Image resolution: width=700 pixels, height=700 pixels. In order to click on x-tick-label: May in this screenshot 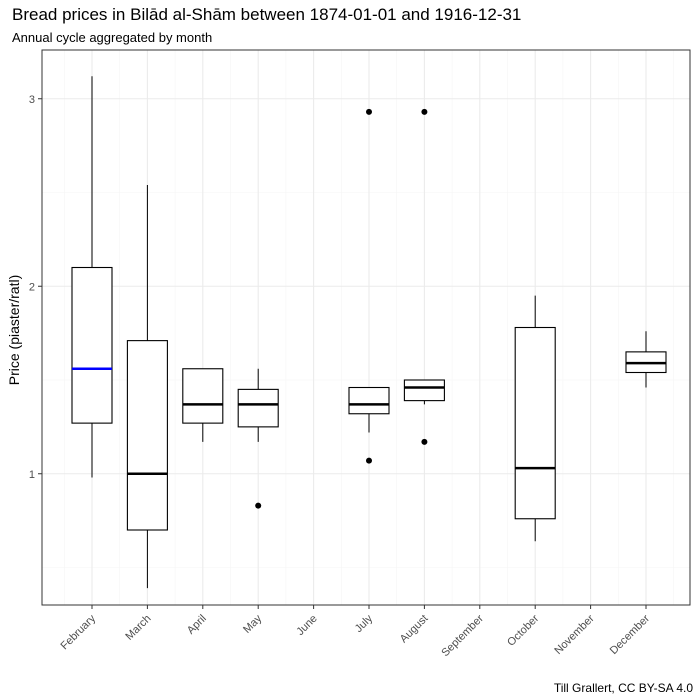, I will do `click(253, 624)`.